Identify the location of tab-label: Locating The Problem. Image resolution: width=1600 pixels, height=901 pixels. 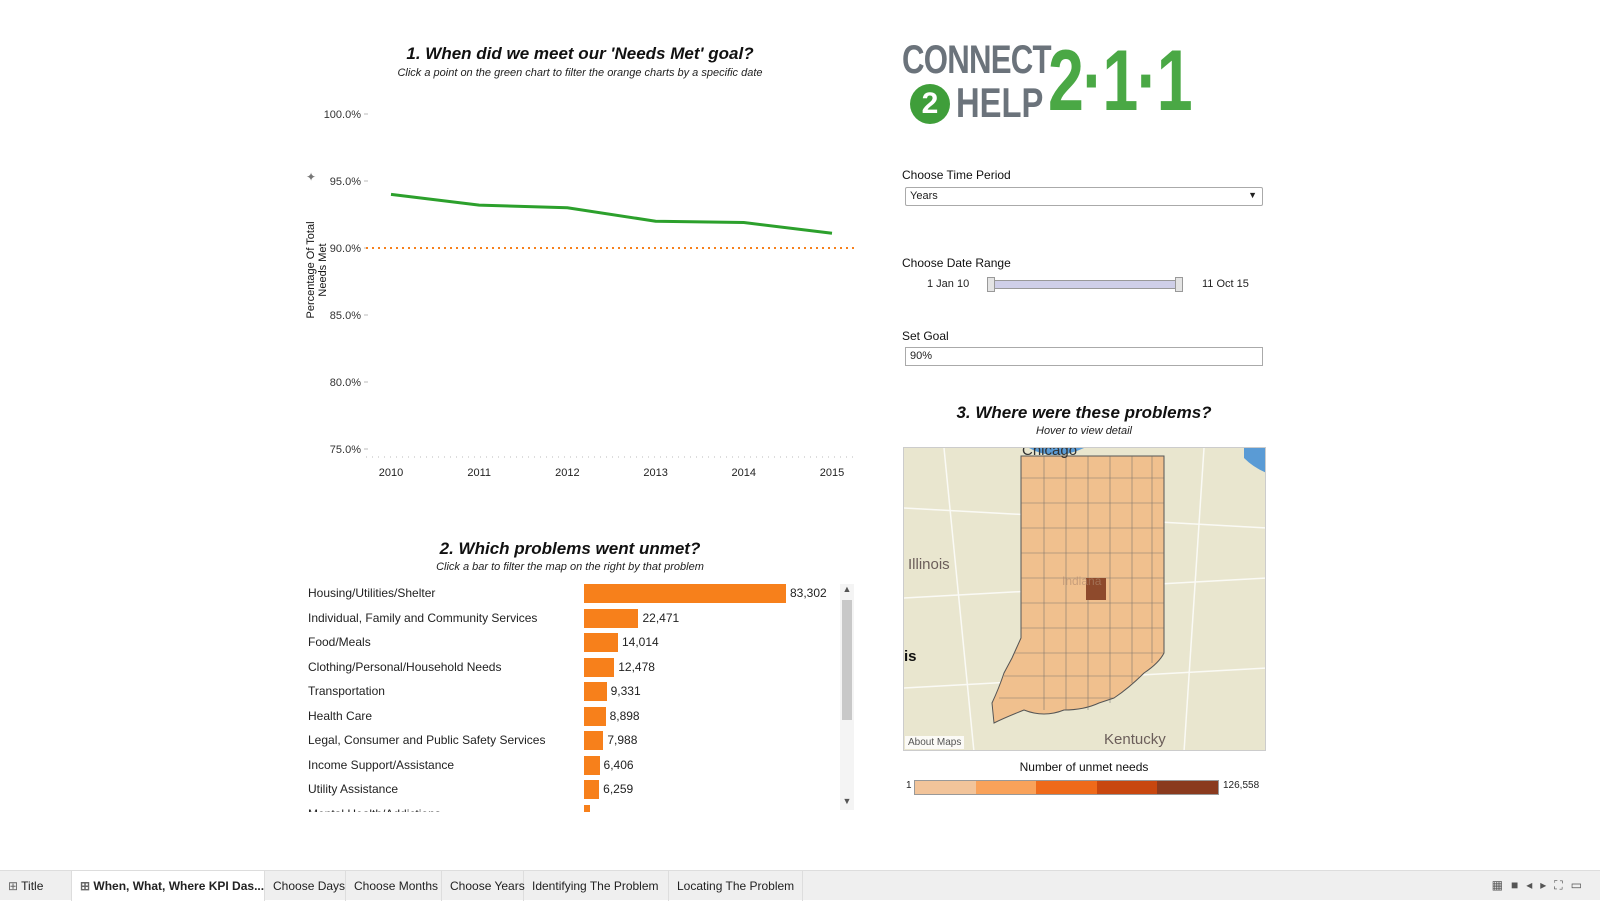
(736, 886).